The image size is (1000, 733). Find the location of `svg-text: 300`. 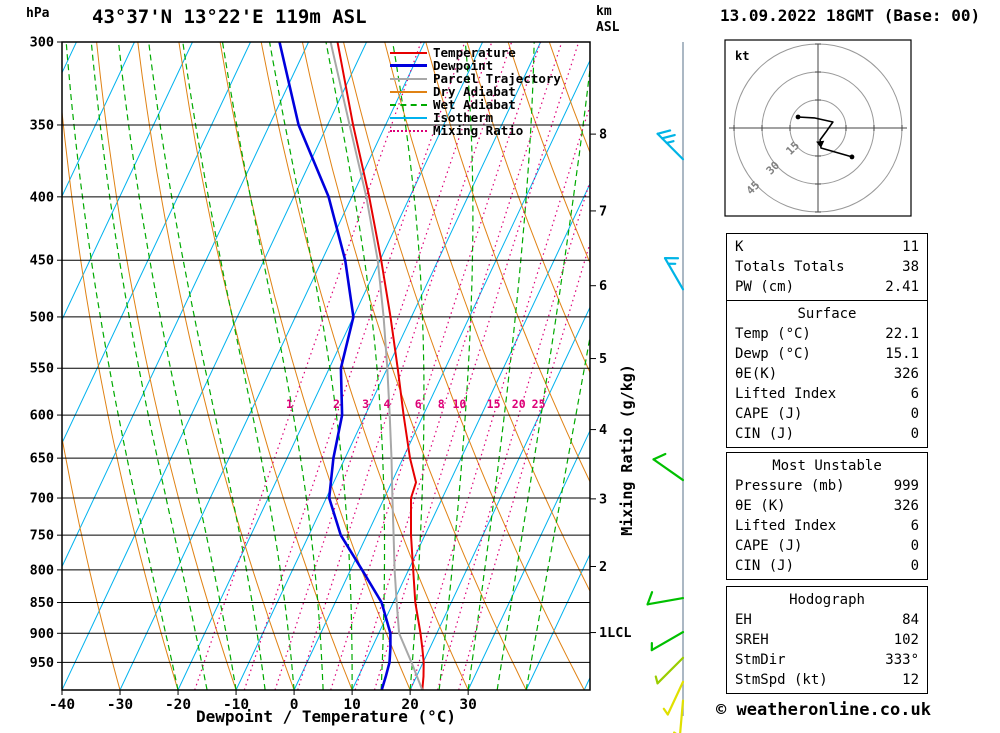

svg-text: 300 is located at coordinates (42, 43).